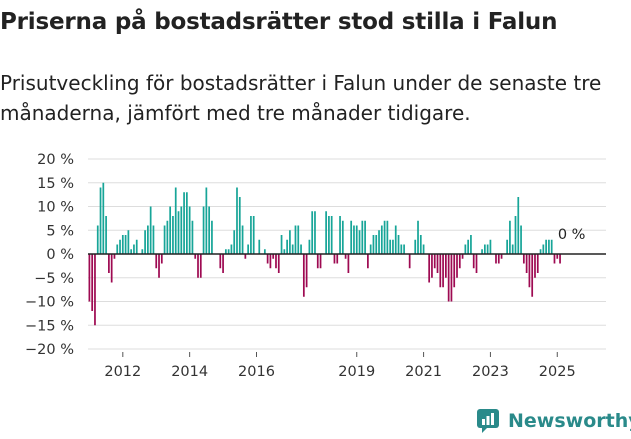  What do you see at coordinates (569, 421) in the screenshot?
I see `newsworthy-logo-text: Newsworthy` at bounding box center [569, 421].